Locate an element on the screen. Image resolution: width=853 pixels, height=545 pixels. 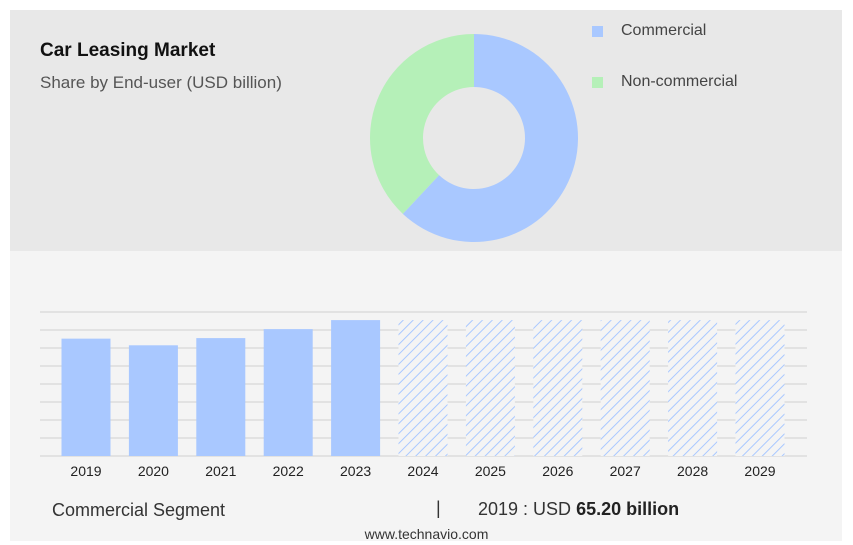
forecast-bar-2026 is located at coordinates (558, 388).